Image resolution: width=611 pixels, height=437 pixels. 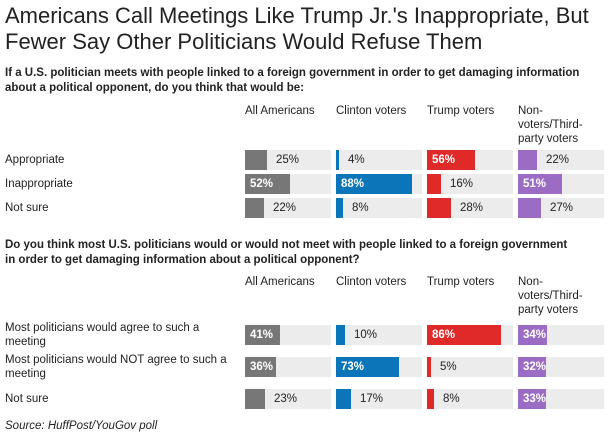 What do you see at coordinates (535, 184) in the screenshot?
I see `chart-1-bar-value-label: 51%` at bounding box center [535, 184].